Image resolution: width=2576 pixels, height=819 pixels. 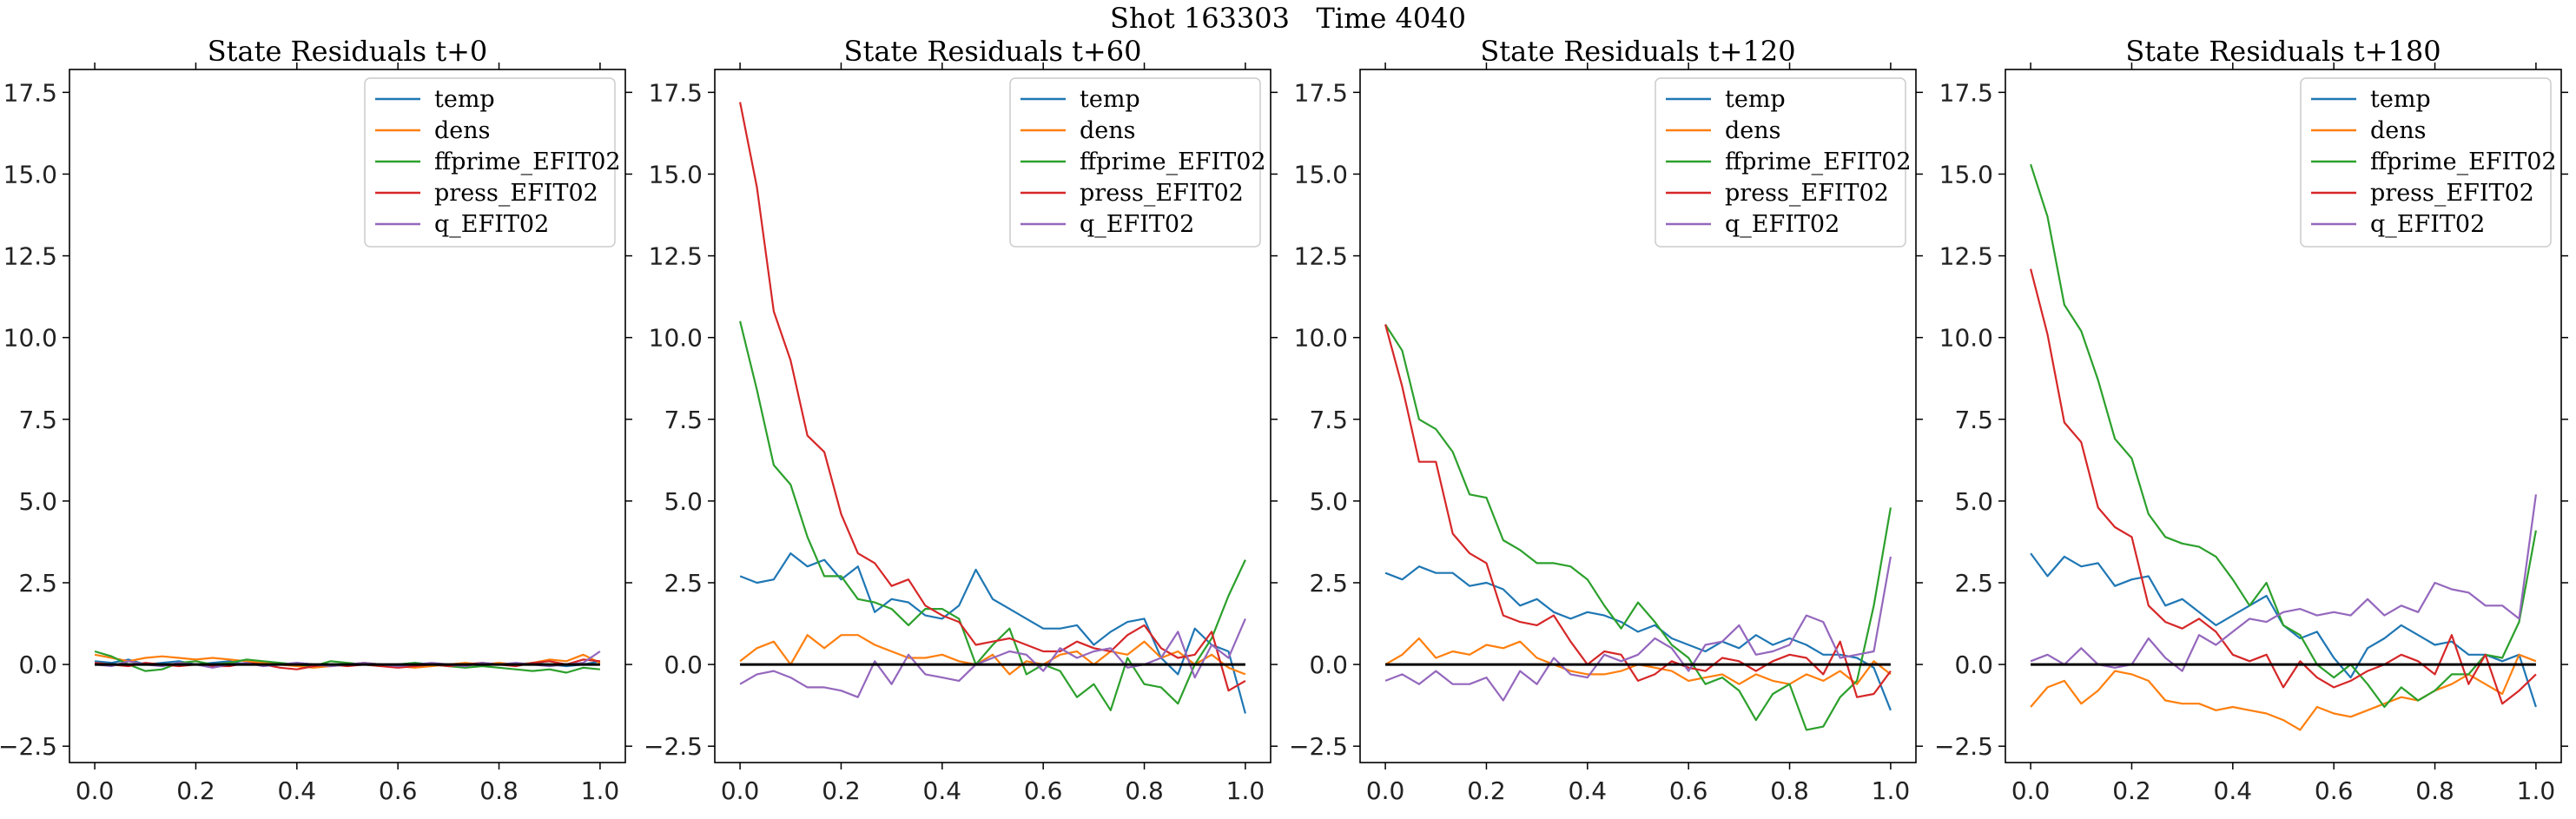 What do you see at coordinates (1638, 638) in the screenshot?
I see `series-line-temp` at bounding box center [1638, 638].